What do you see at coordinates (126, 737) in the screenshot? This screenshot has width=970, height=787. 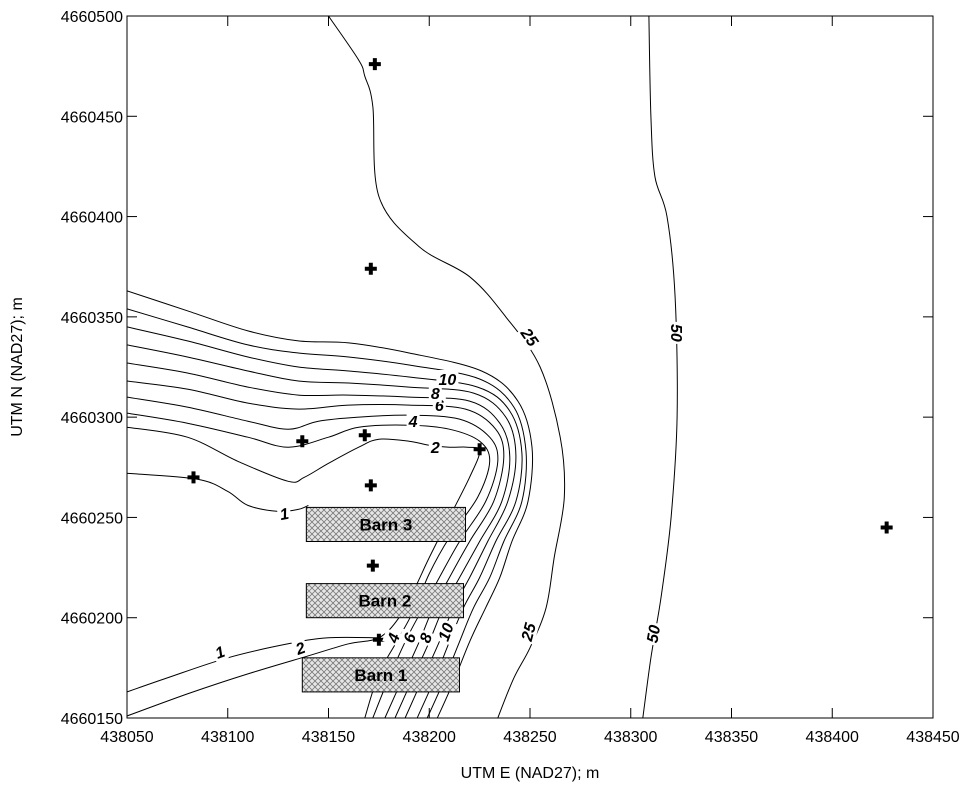 I see `x-tick-label: 438050` at bounding box center [126, 737].